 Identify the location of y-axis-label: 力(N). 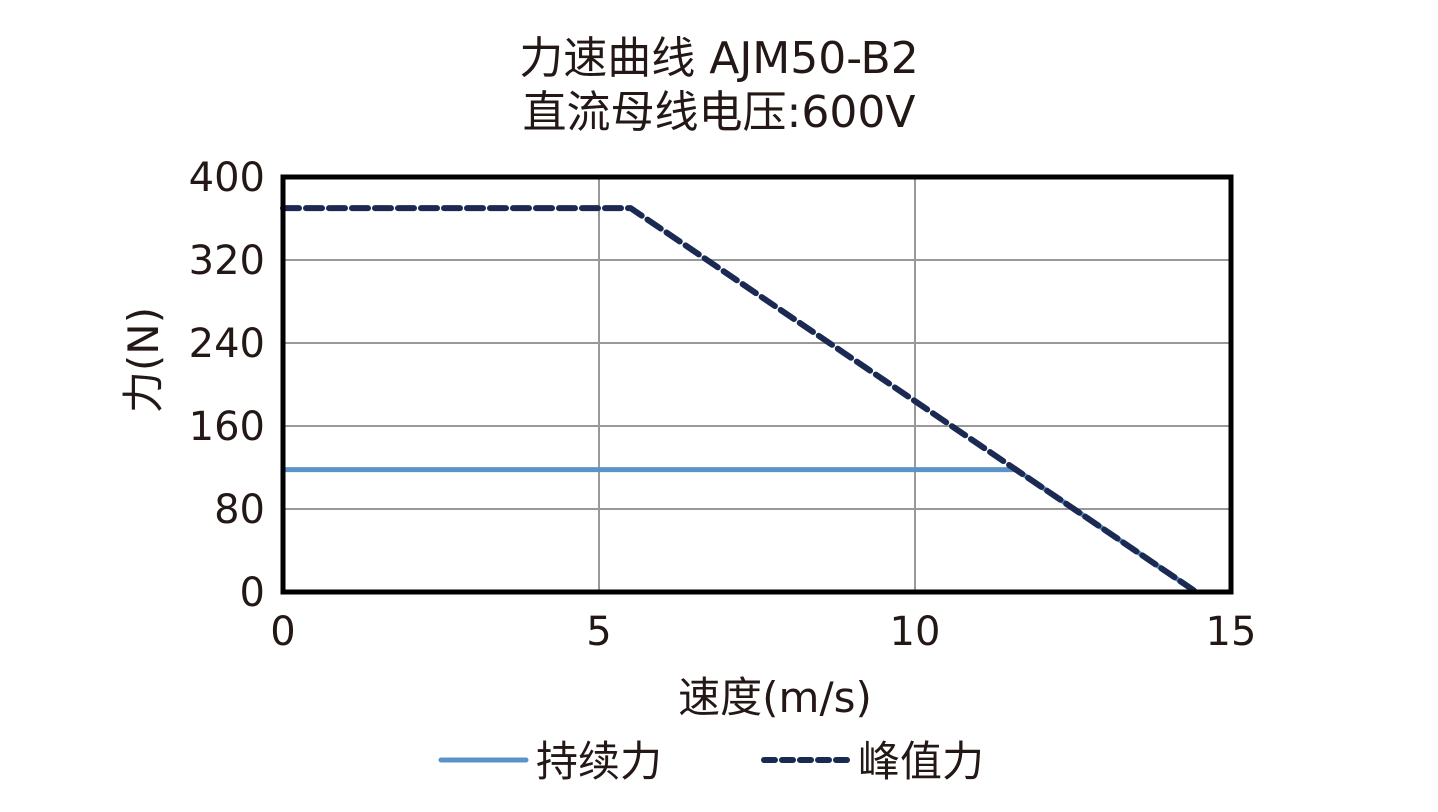
(143, 360).